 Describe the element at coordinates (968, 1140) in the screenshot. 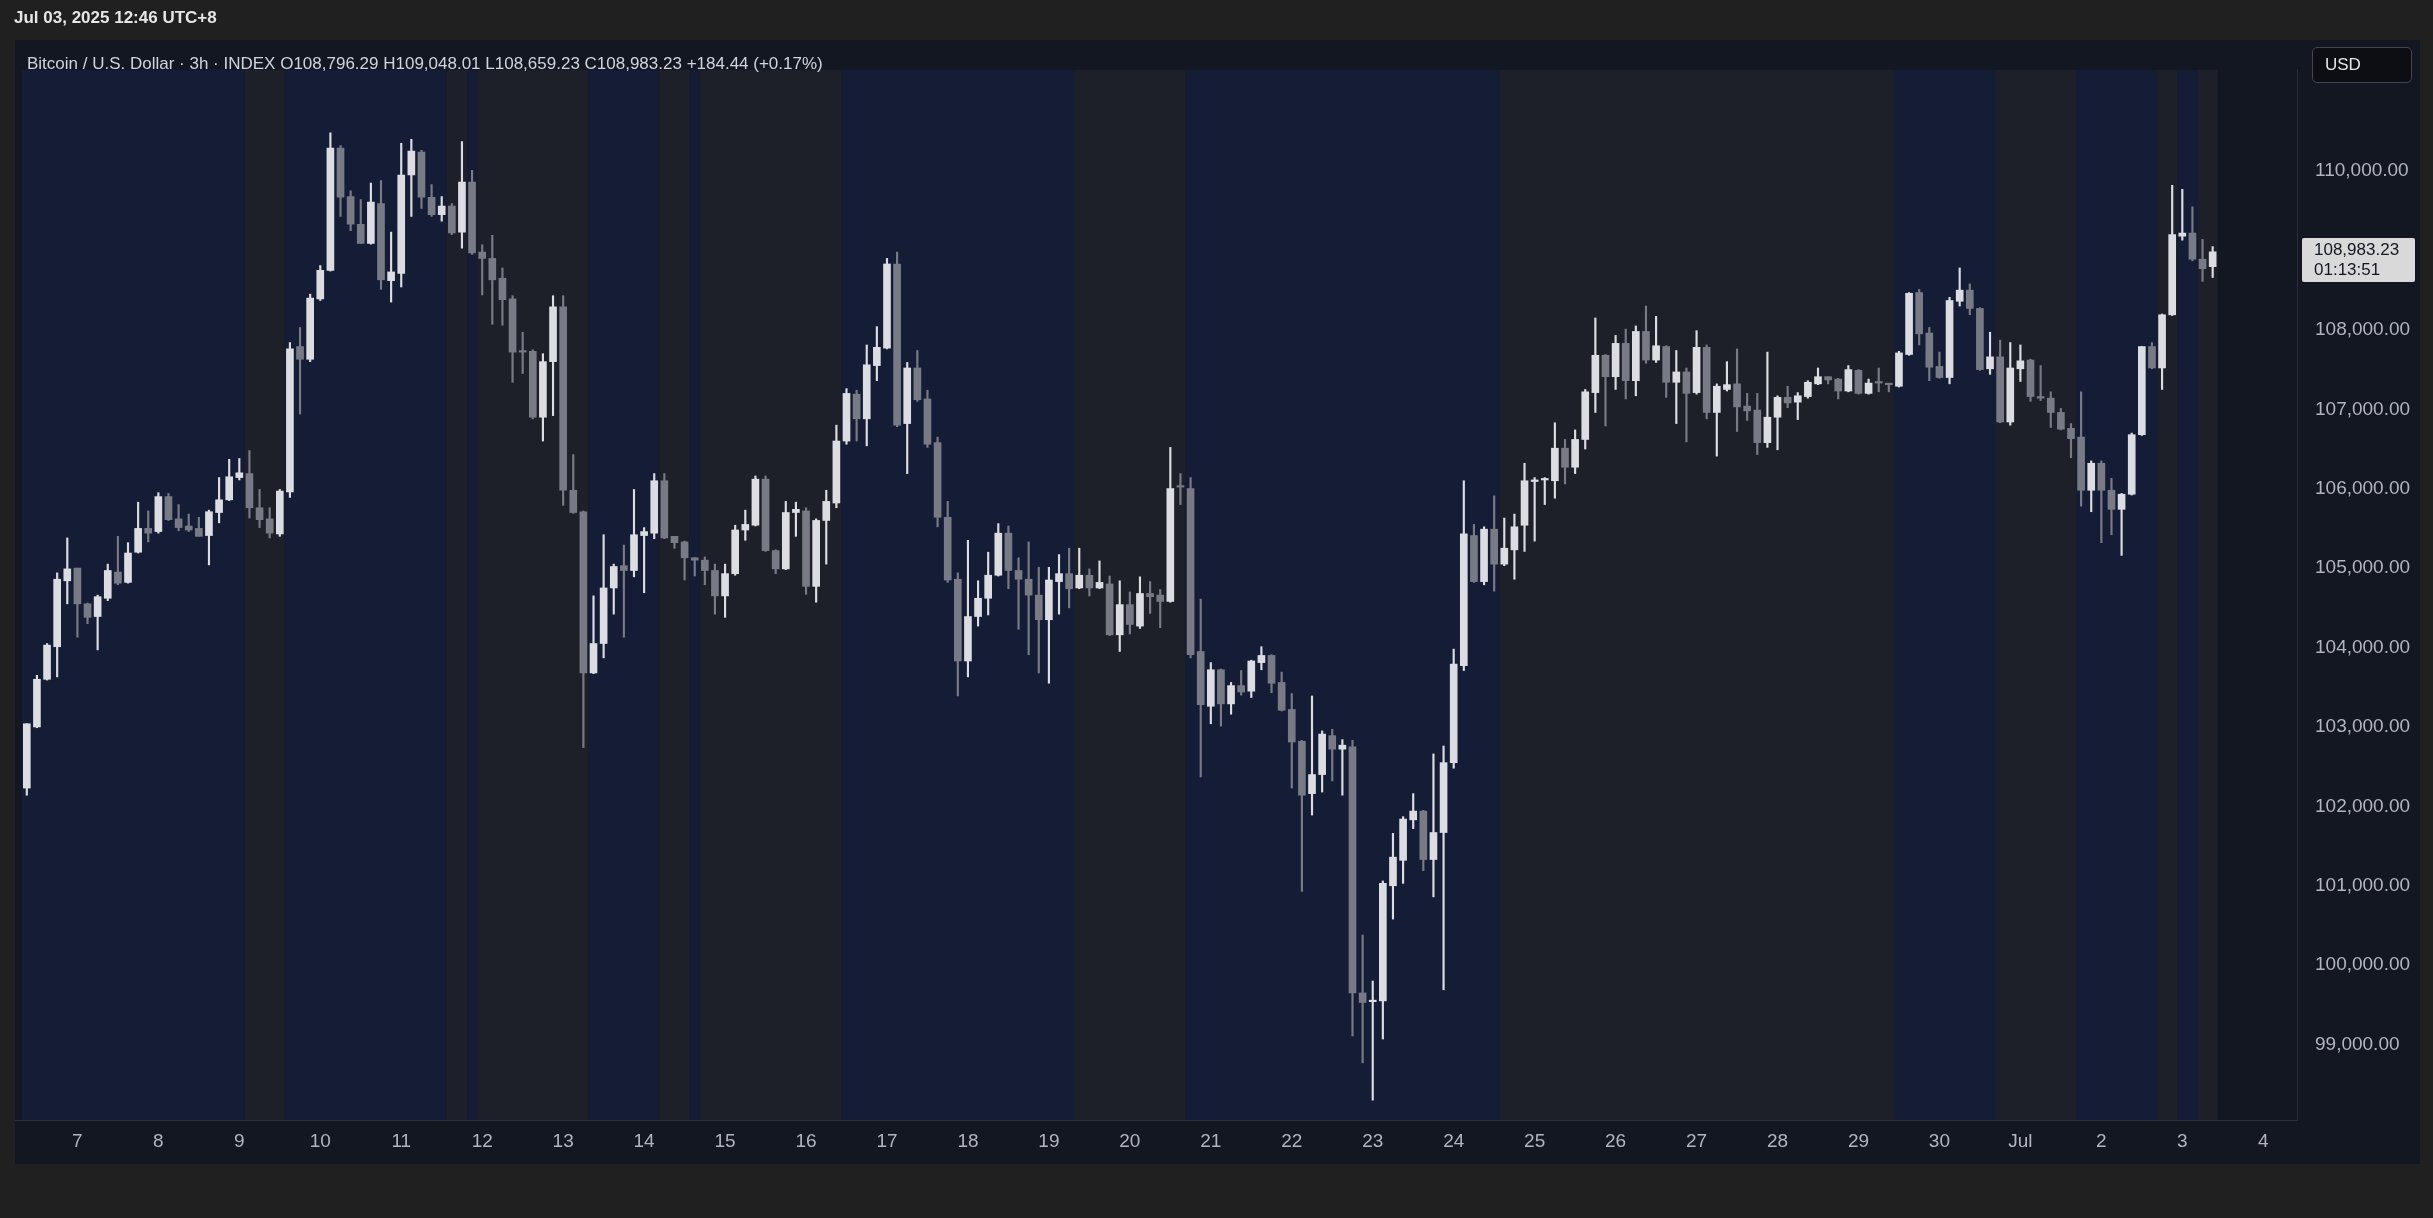

I see `x-tick-label: 18` at that location.